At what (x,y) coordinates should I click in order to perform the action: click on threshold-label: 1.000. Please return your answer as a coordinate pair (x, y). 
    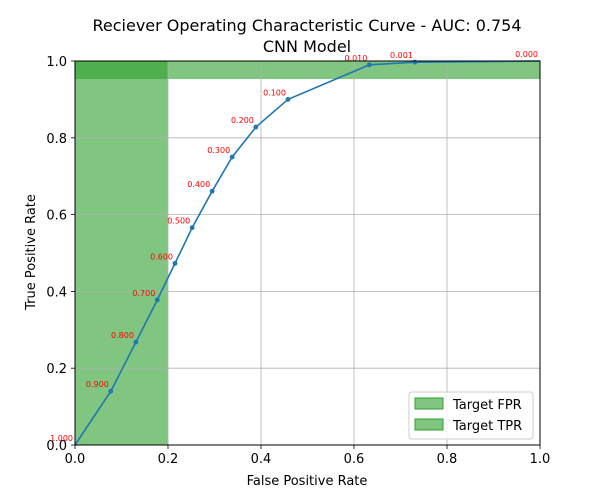
    Looking at the image, I should click on (61, 438).